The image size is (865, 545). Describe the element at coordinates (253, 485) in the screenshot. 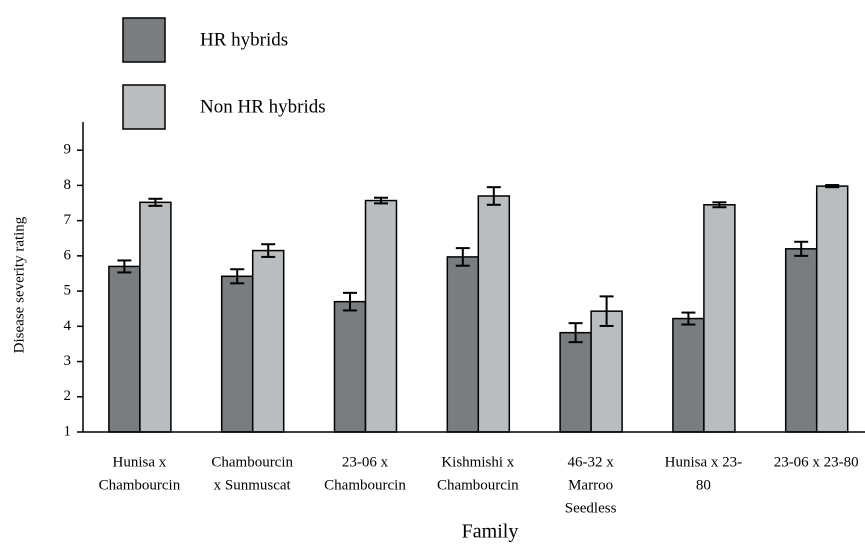

I see `x-tick-label: x Sunmuscat` at that location.